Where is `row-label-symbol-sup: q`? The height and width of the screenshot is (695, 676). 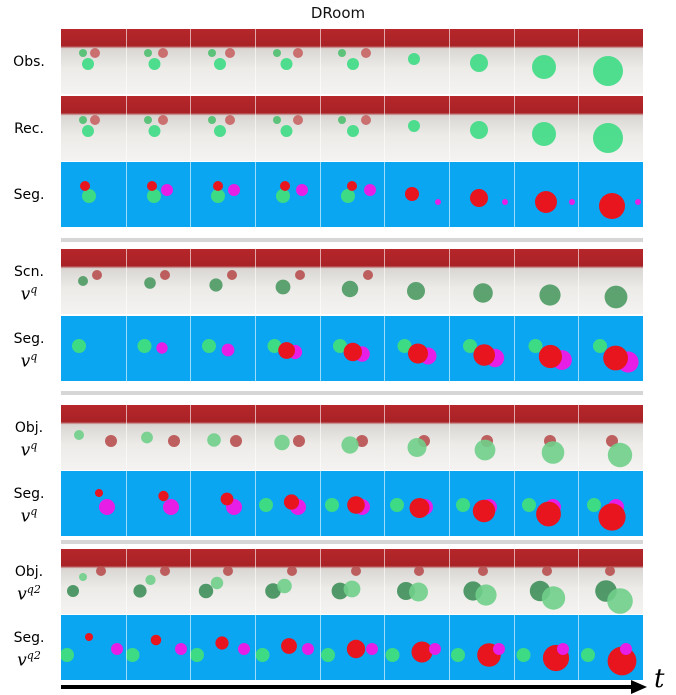
row-label-symbol-sup: q is located at coordinates (34, 356).